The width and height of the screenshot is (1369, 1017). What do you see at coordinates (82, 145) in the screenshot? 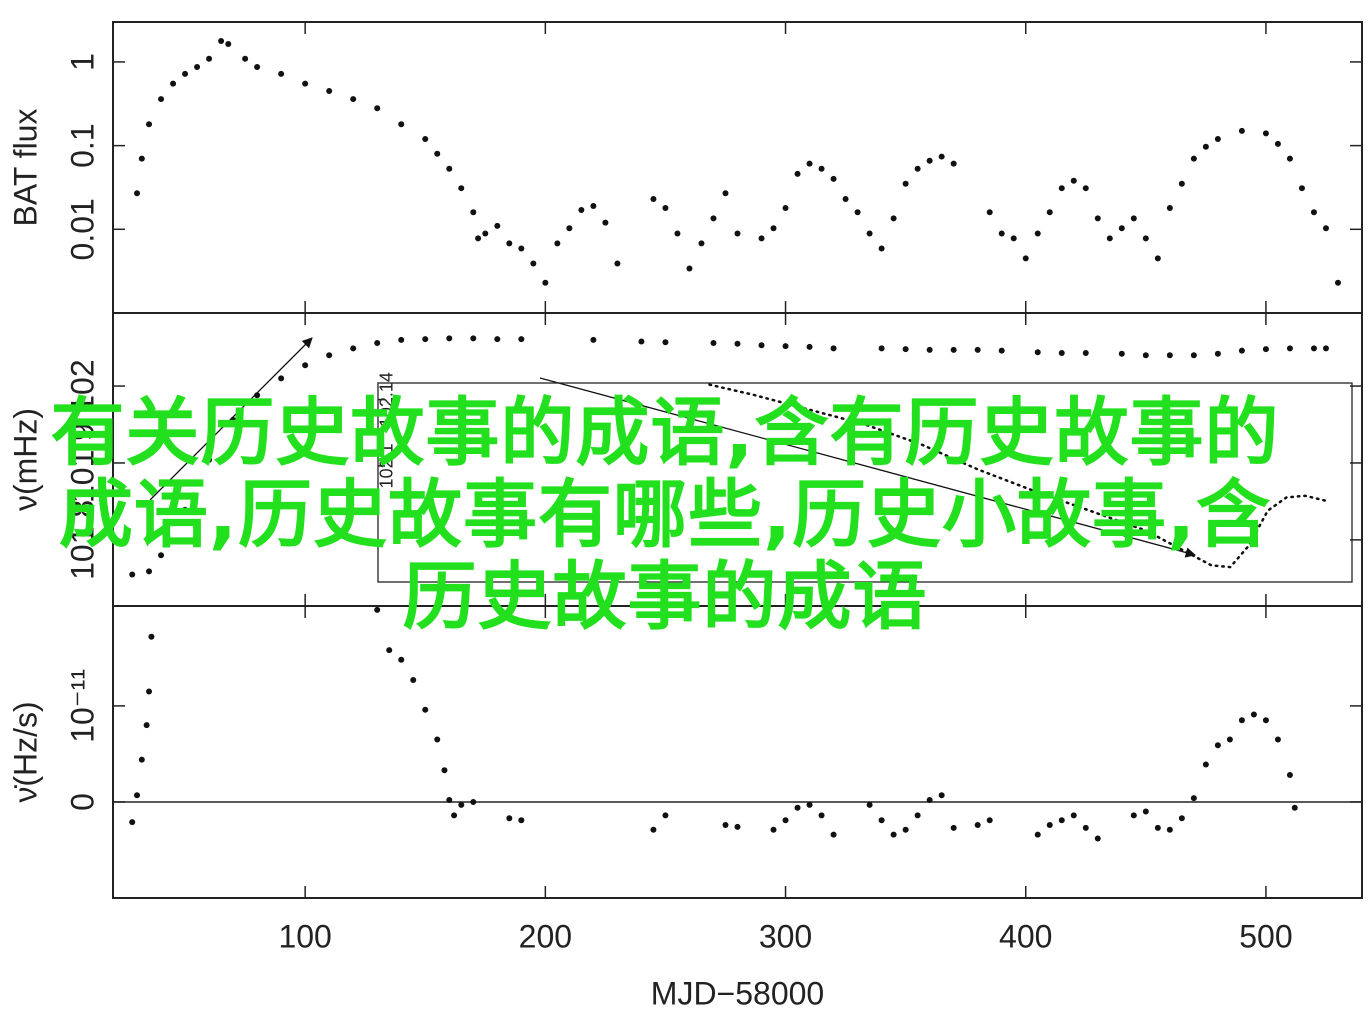
I see `y-tick-label: 0.1` at bounding box center [82, 145].